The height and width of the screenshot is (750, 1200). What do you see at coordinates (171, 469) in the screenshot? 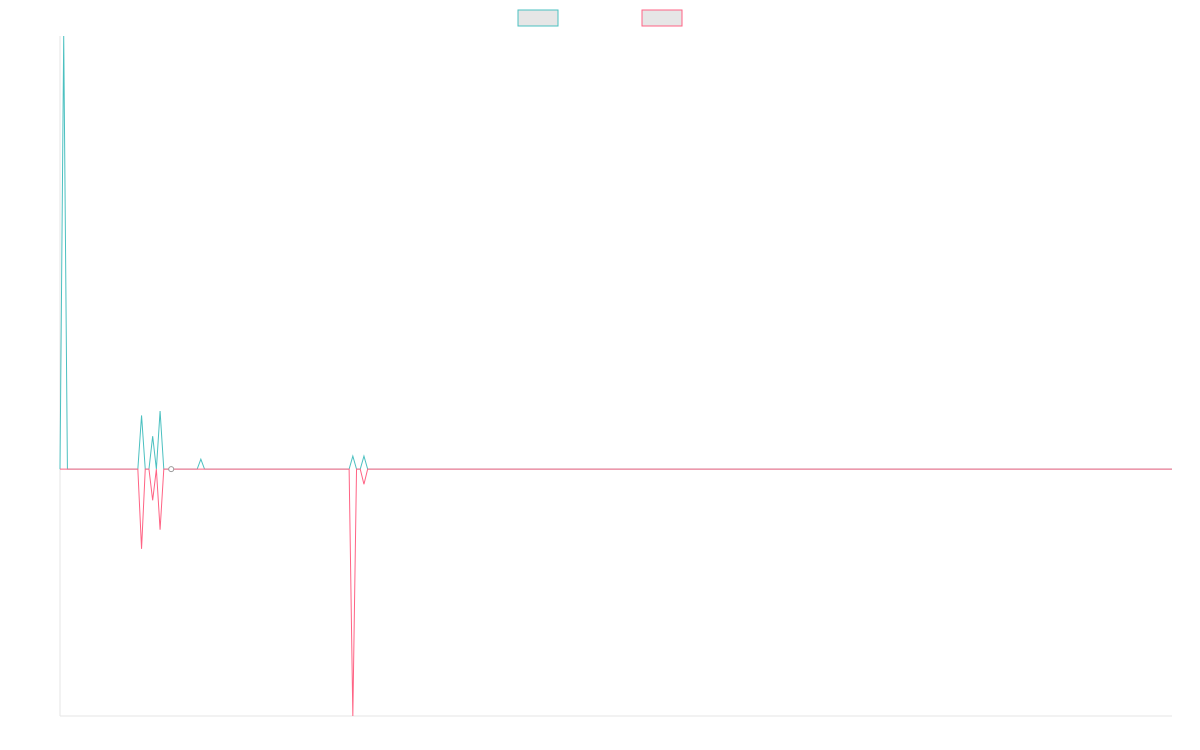
I see `point-marker` at bounding box center [171, 469].